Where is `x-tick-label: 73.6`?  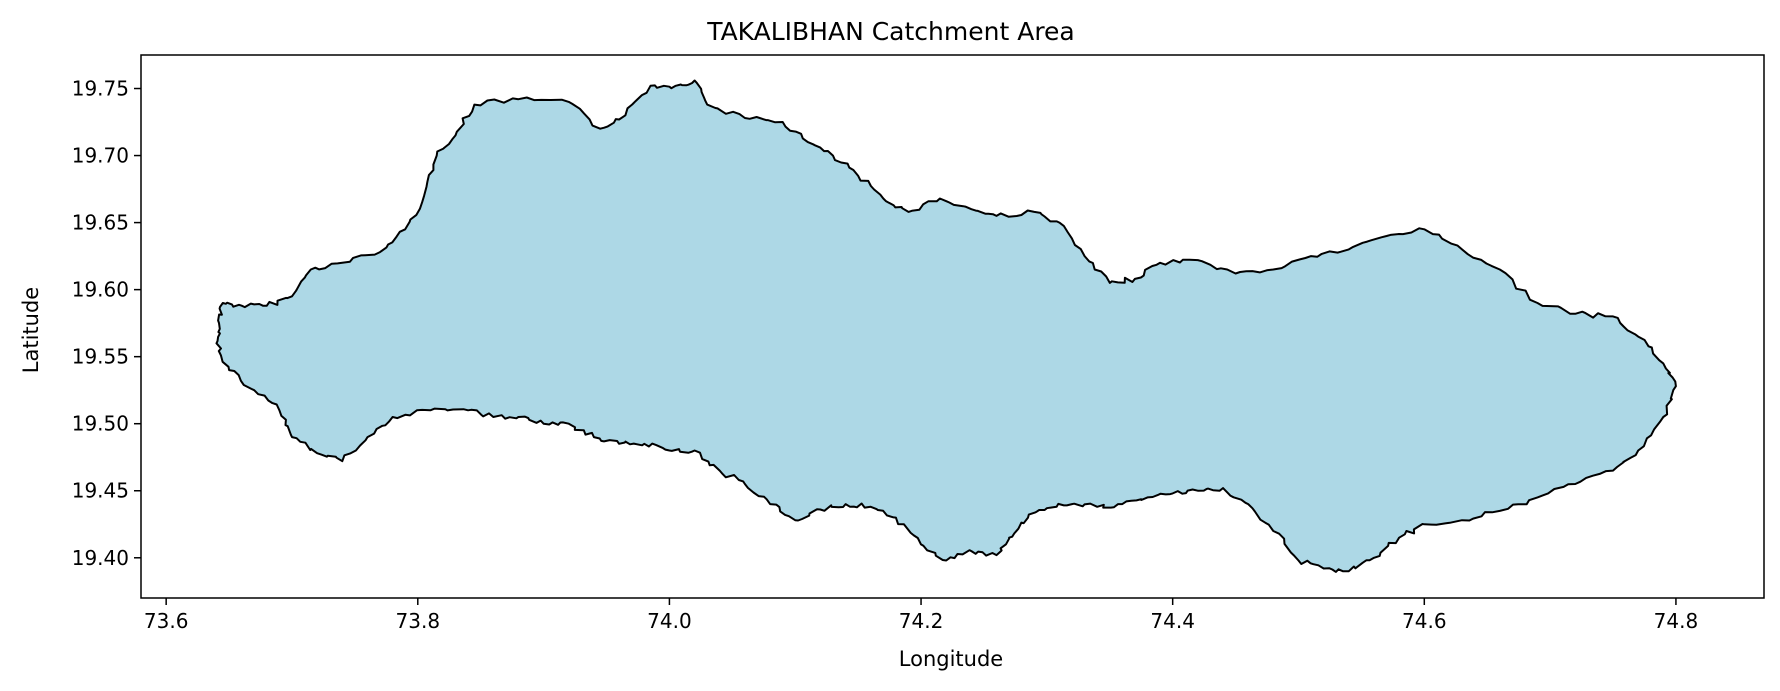 x-tick-label: 73.6 is located at coordinates (166, 621).